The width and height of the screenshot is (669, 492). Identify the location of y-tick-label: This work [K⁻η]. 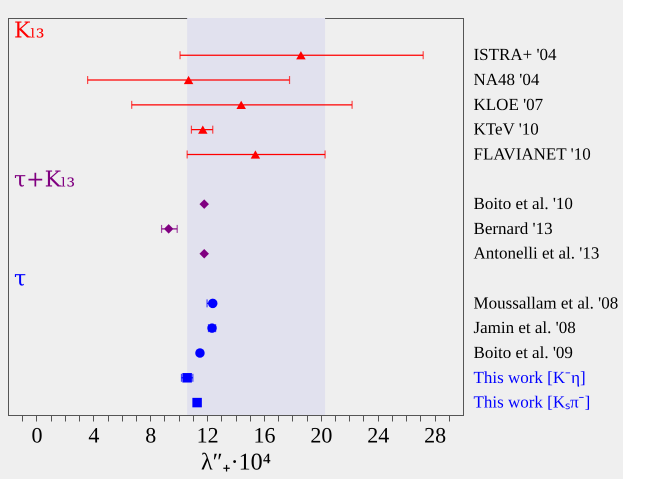
(530, 377).